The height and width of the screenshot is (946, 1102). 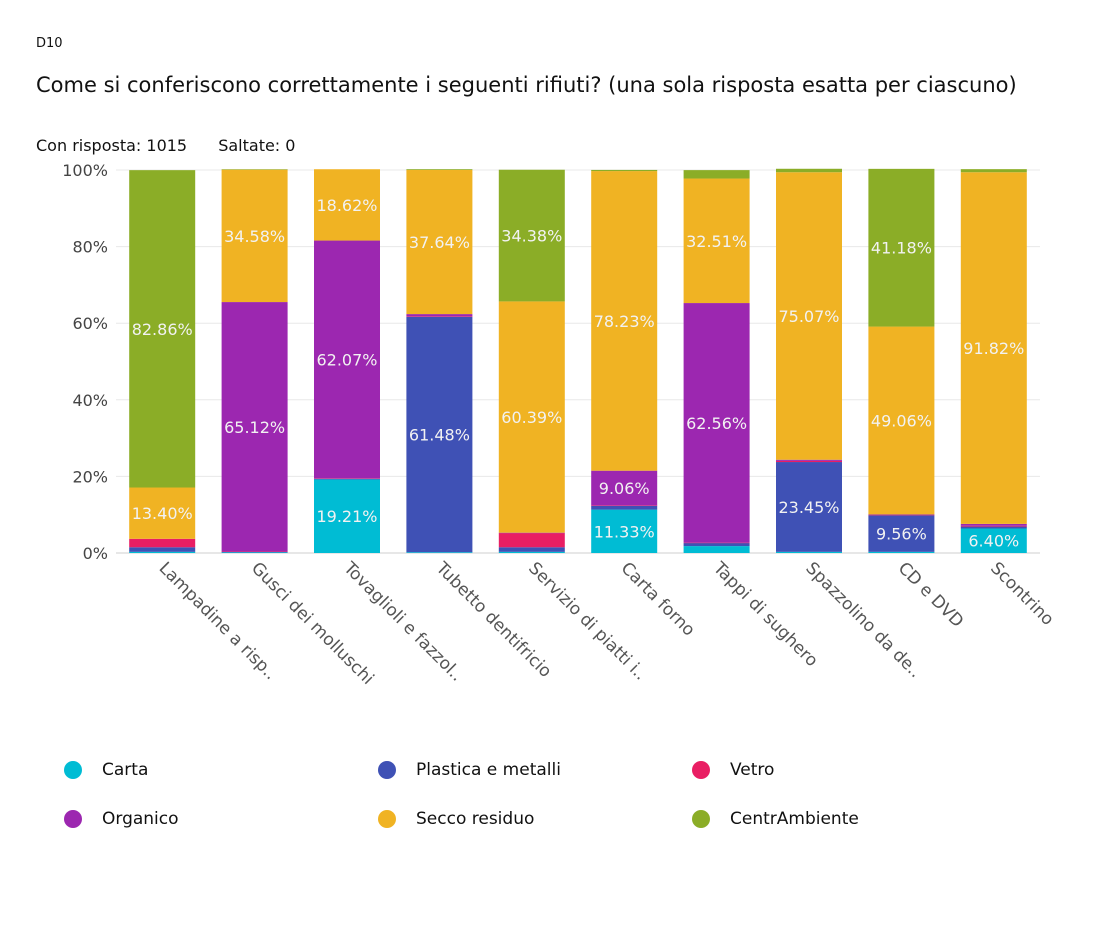 What do you see at coordinates (90, 247) in the screenshot?
I see `y-tick-label: 80%` at bounding box center [90, 247].